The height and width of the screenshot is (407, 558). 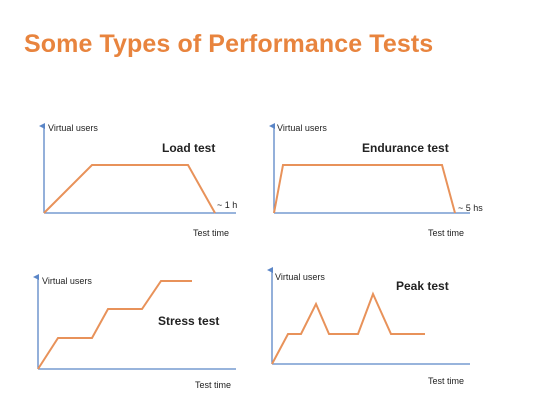 What do you see at coordinates (211, 233) in the screenshot?
I see `load-test-x-label: Test time` at bounding box center [211, 233].